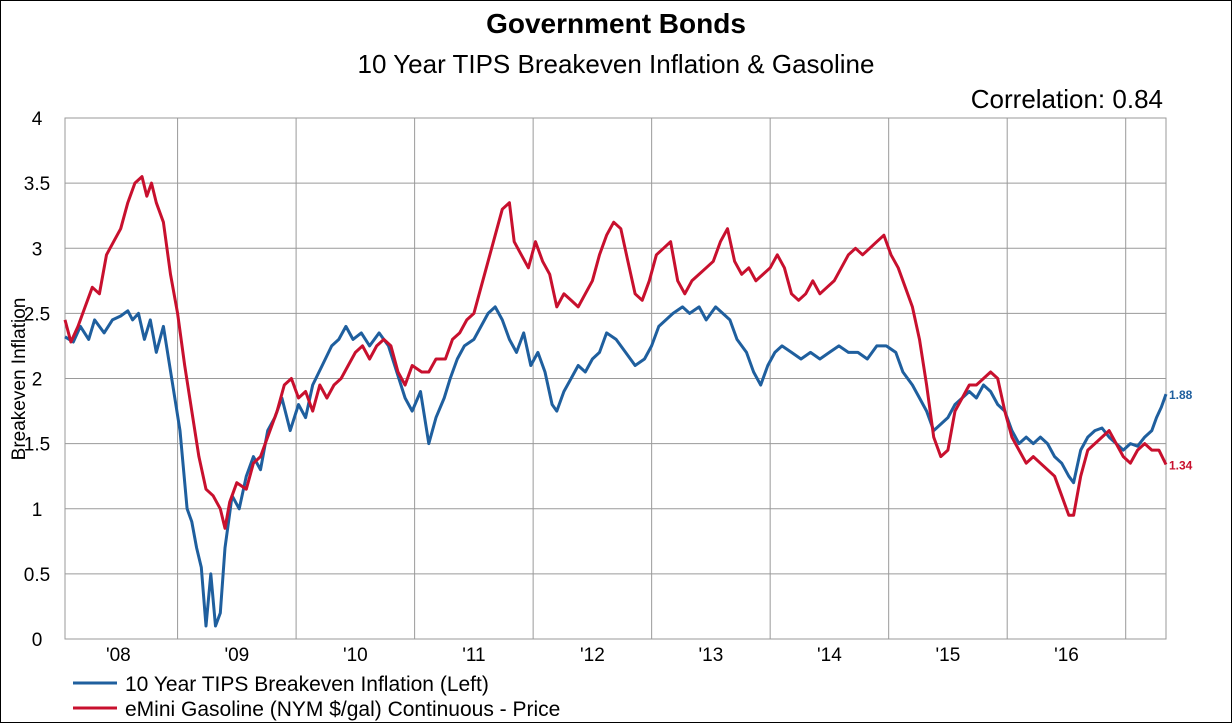 Image resolution: width=1232 pixels, height=723 pixels. I want to click on y-tick-label: 0, so click(37, 640).